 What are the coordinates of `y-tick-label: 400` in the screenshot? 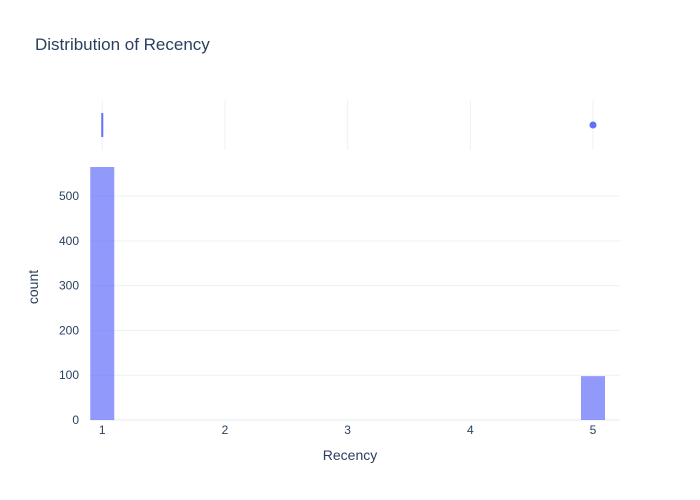 It's located at (69, 241).